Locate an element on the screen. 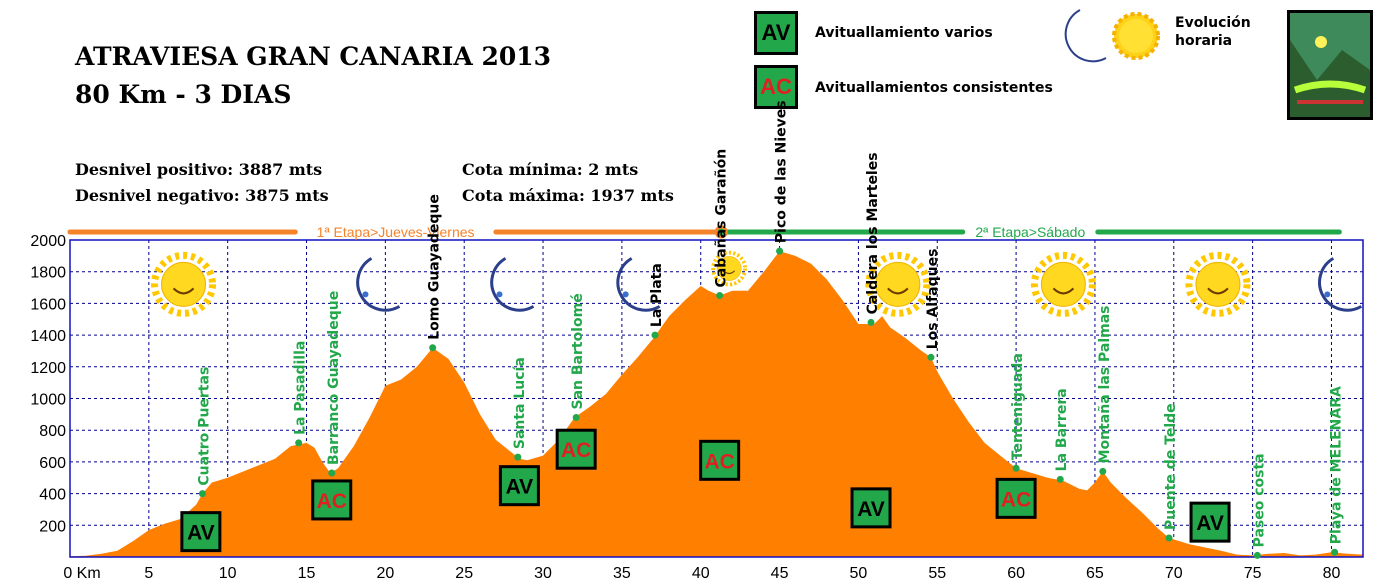  waypoint-label: Tenteniguada is located at coordinates (1018, 406).